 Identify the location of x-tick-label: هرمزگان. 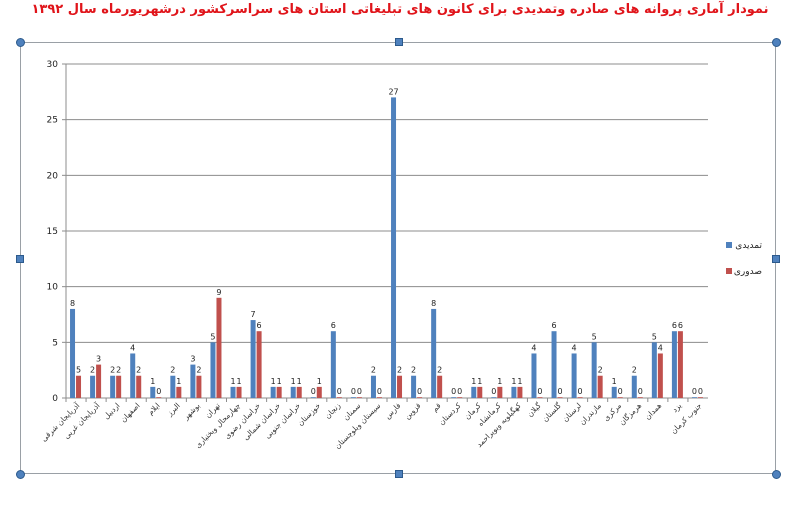
(630, 414).